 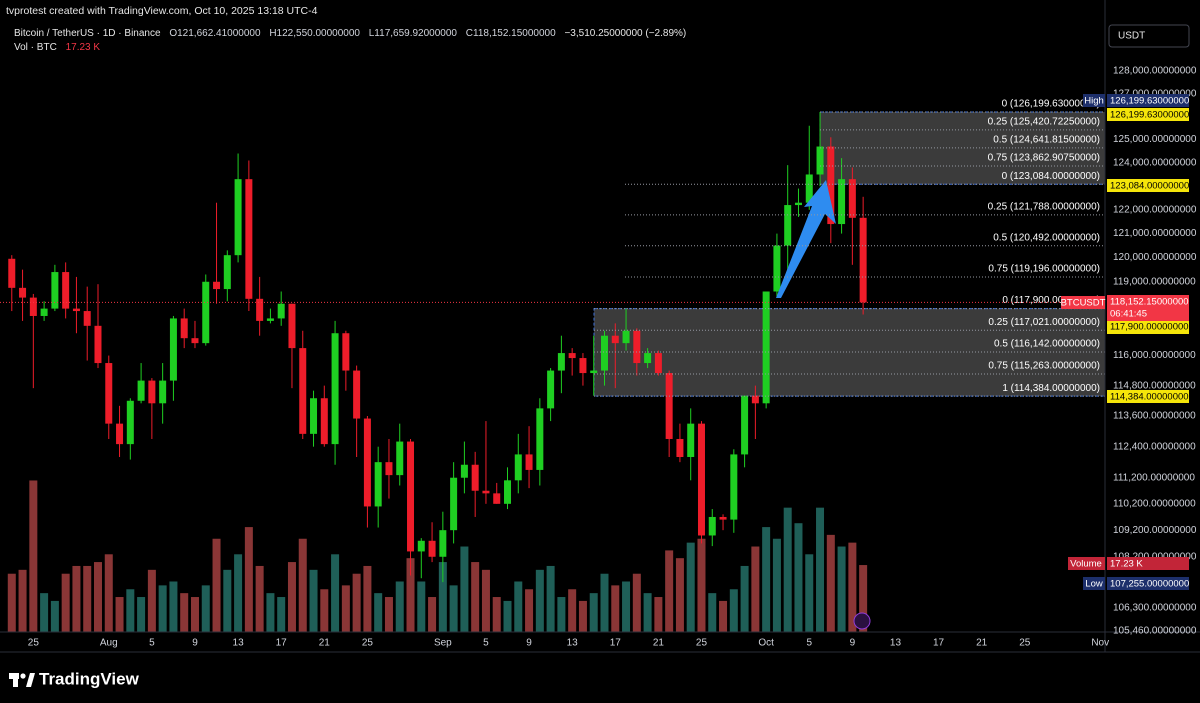 What do you see at coordinates (862, 621) in the screenshot?
I see `replay-icon` at bounding box center [862, 621].